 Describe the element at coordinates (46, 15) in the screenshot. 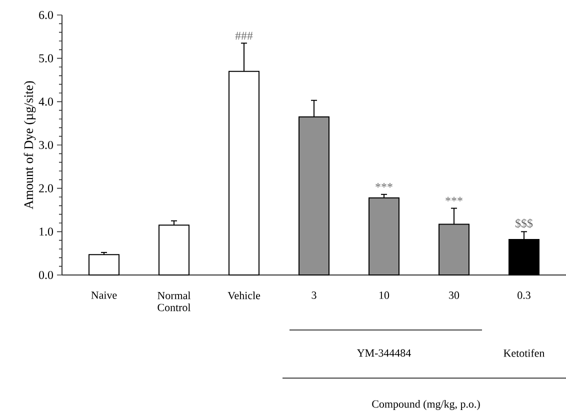

I see `y-tick-label: 6.0` at that location.